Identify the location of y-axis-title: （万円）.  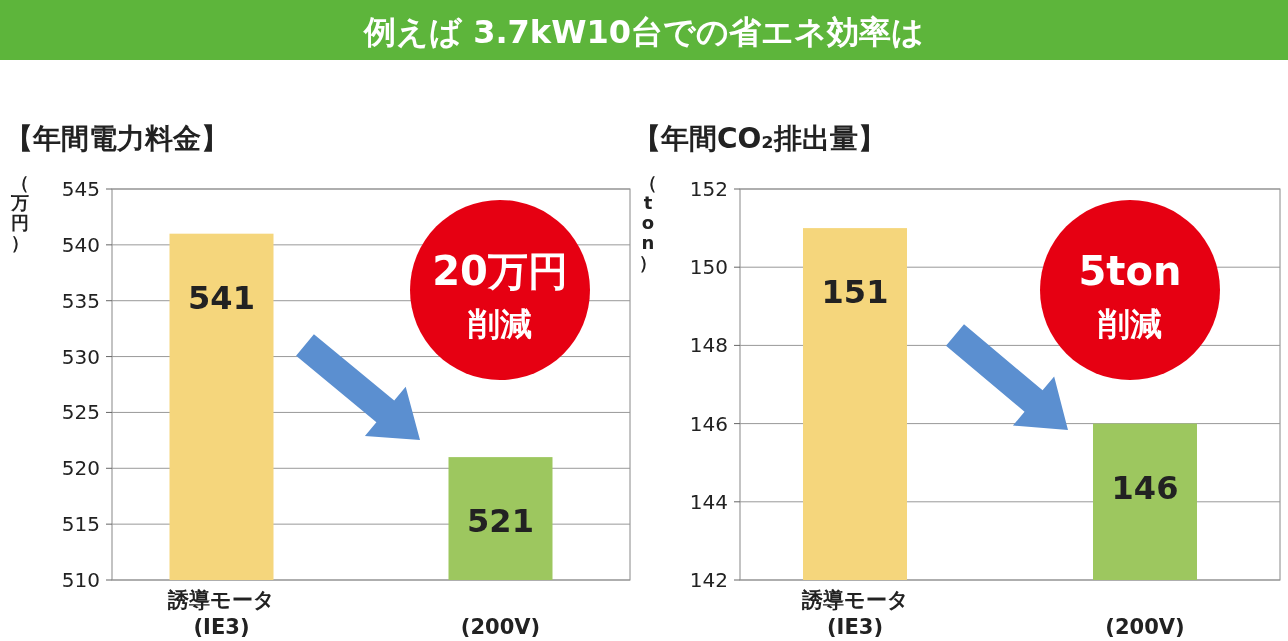
(19, 212).